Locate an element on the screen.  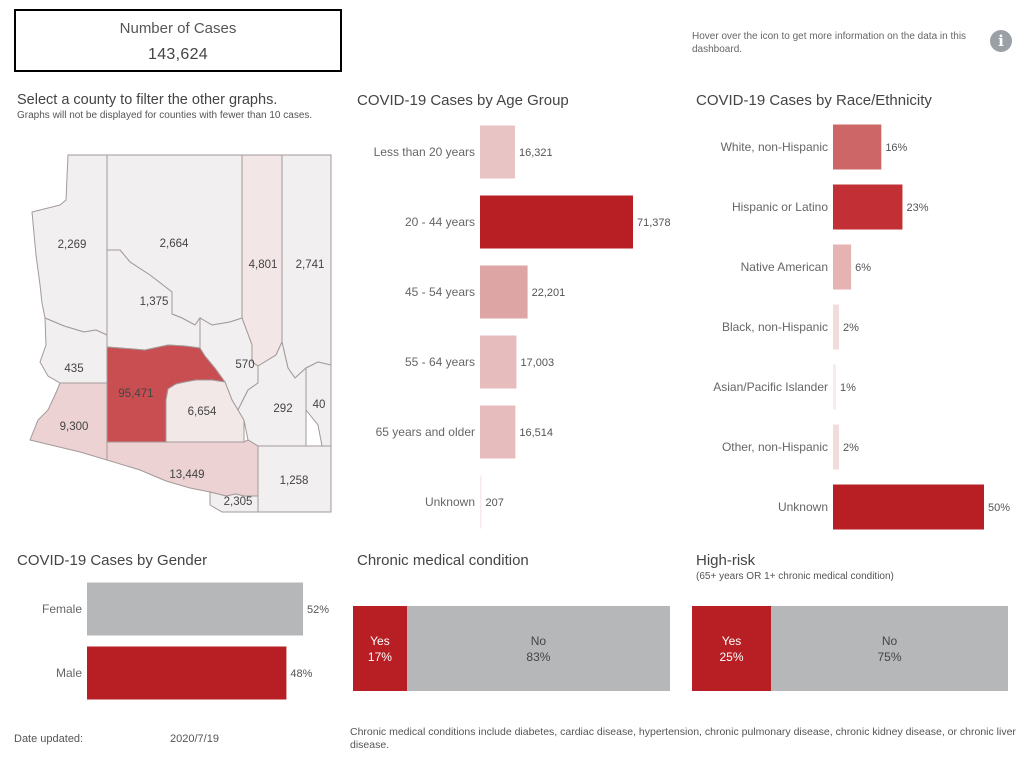
county-label-la-paz: 435 is located at coordinates (73, 369).